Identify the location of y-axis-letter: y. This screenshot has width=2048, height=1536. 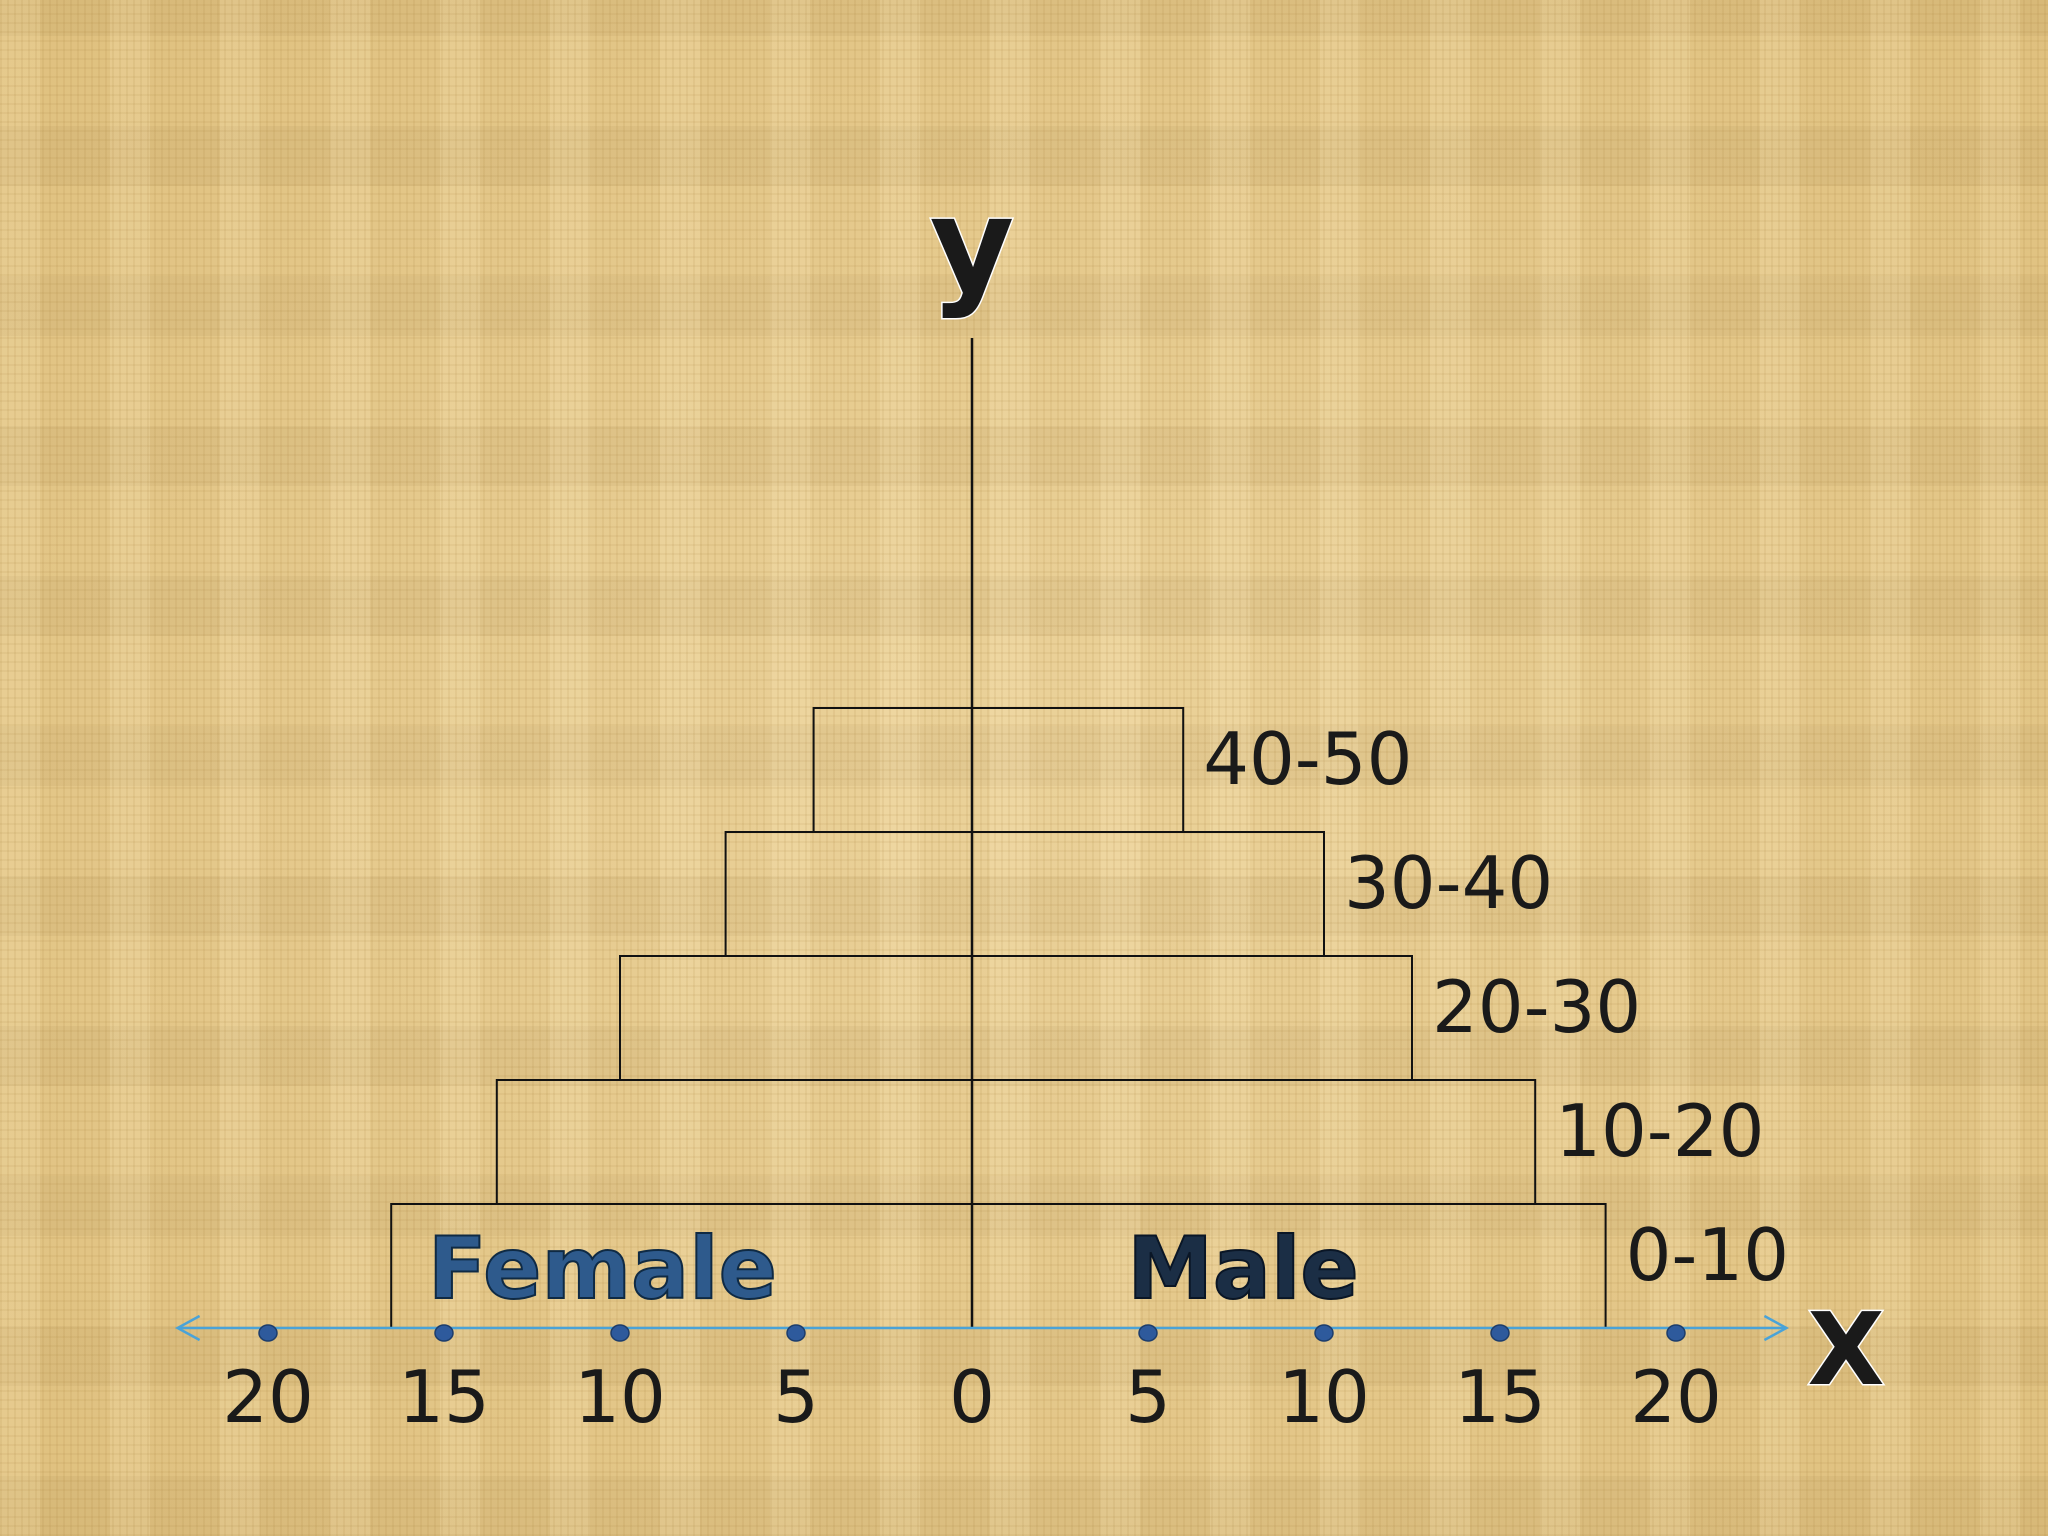
(972, 245).